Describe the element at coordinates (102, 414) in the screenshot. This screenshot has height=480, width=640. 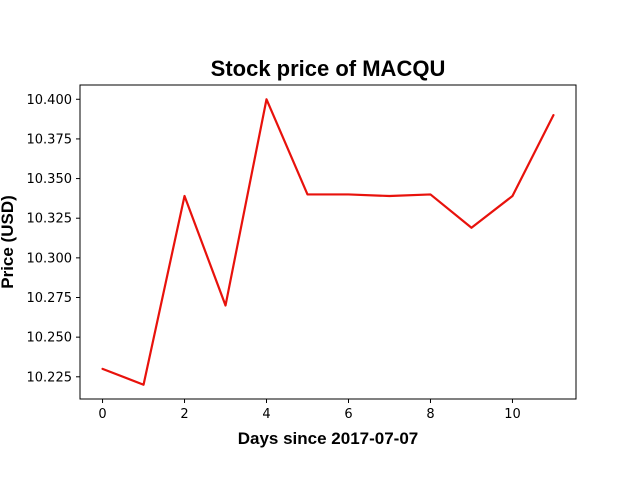
I see `x-tick-label: 0` at that location.